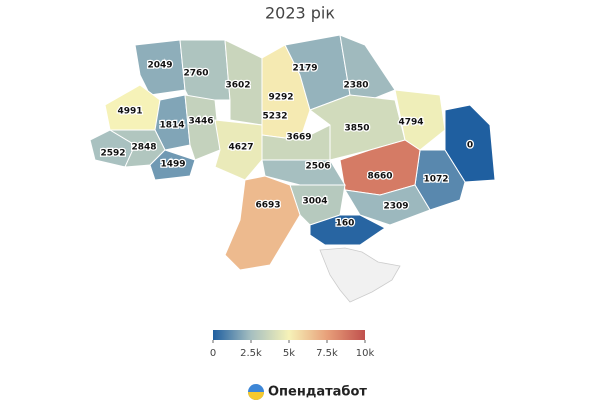 The height and width of the screenshot is (405, 600). I want to click on region-label: 1814, so click(171, 126).